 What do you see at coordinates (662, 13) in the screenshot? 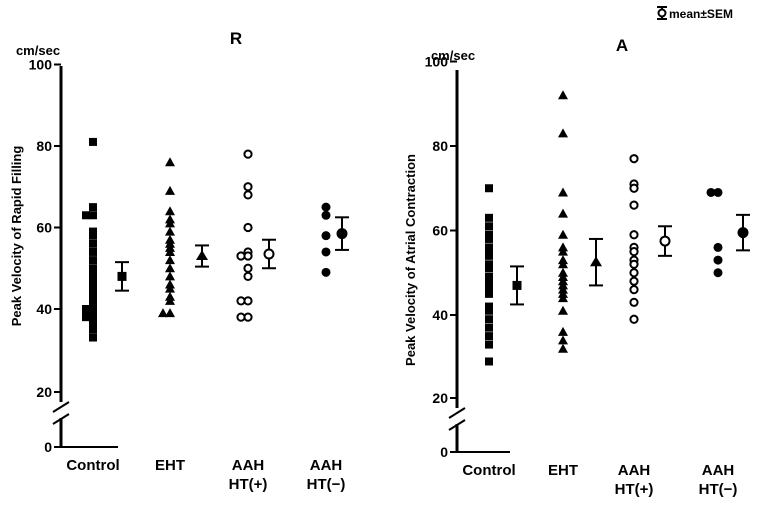
I see `legend-errorbar-icon` at bounding box center [662, 13].